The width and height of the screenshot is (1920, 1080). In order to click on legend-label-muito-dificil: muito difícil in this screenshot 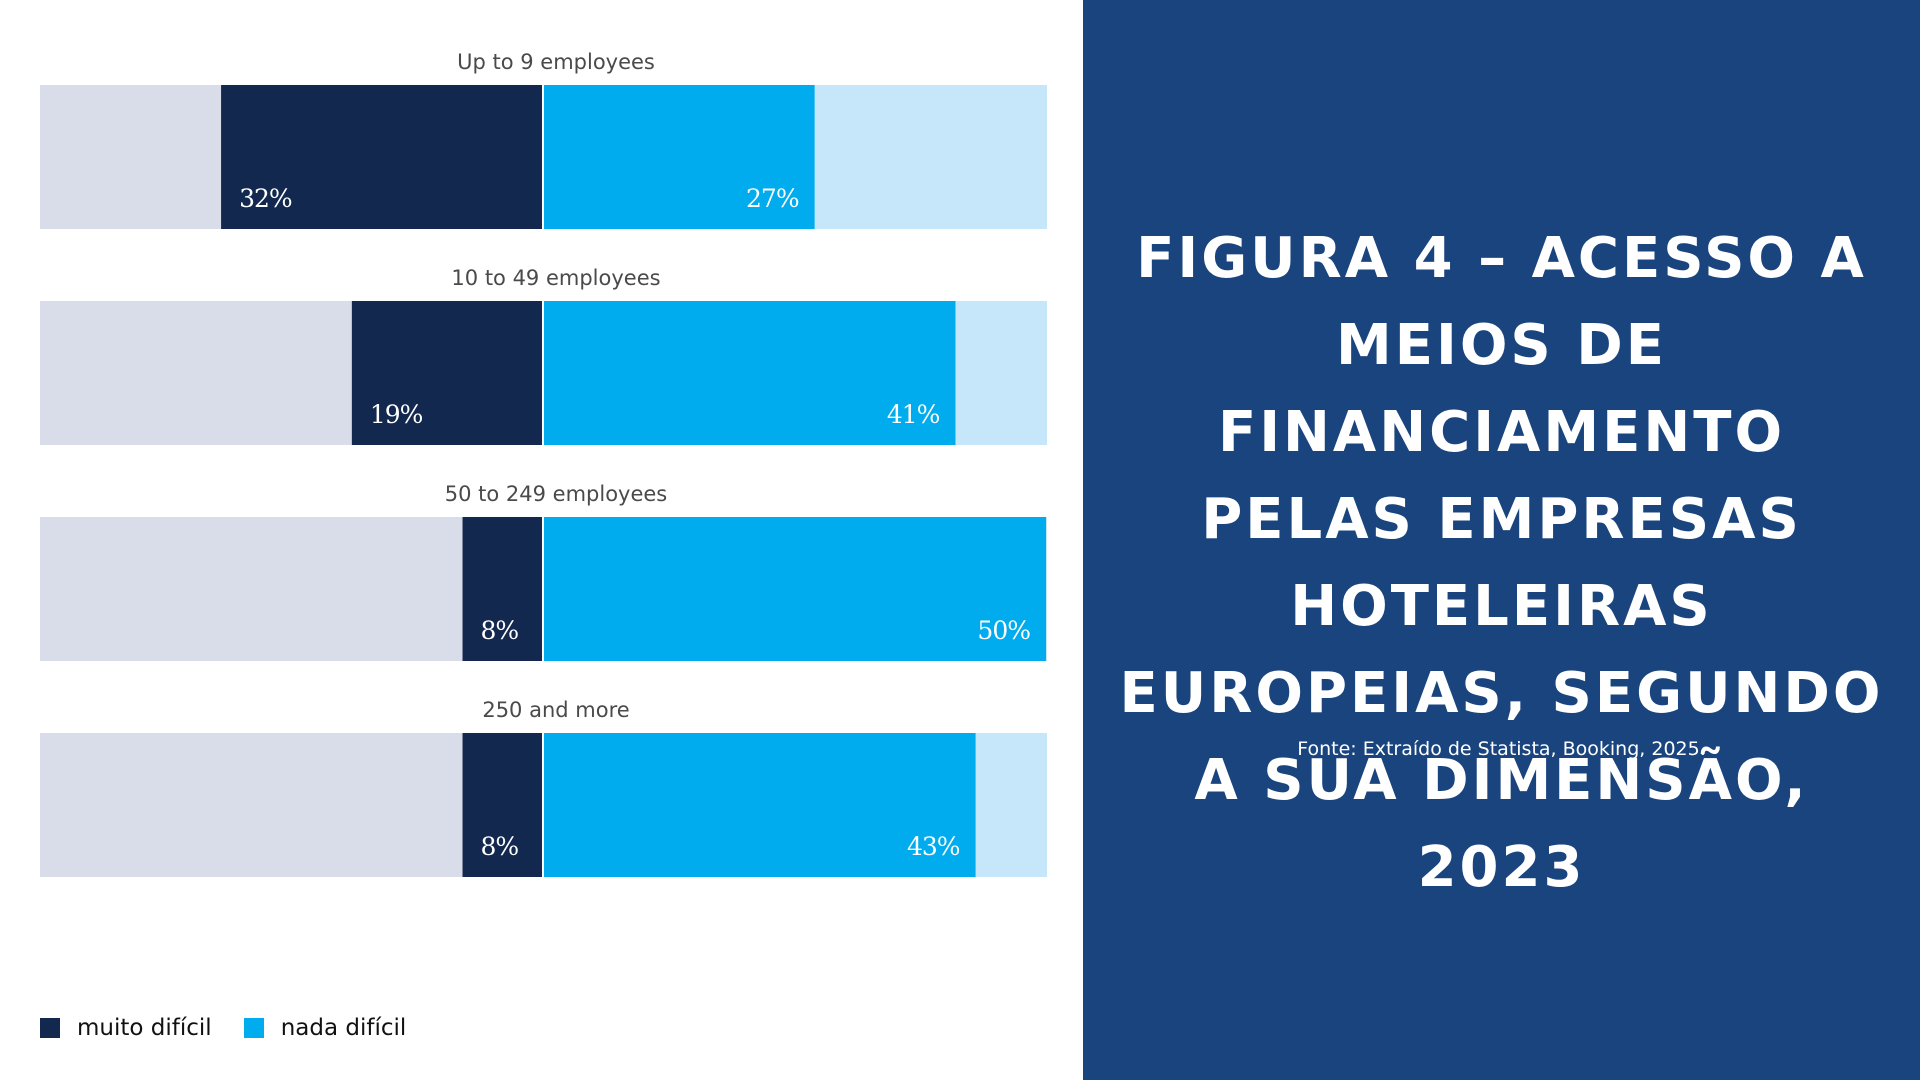, I will do `click(144, 1028)`.